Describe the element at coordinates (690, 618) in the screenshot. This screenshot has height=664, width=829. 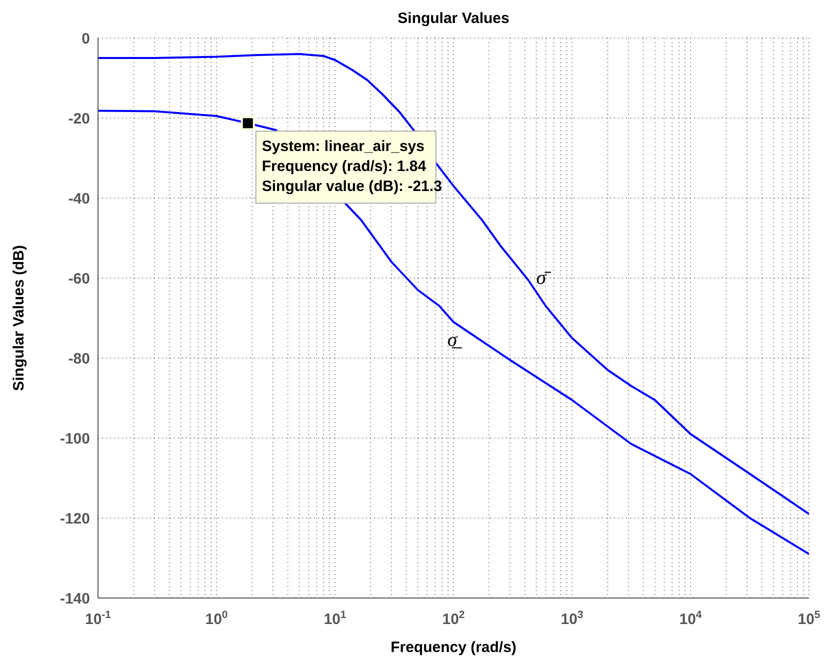
I see `x-tick-label: 10$^{4}$` at that location.